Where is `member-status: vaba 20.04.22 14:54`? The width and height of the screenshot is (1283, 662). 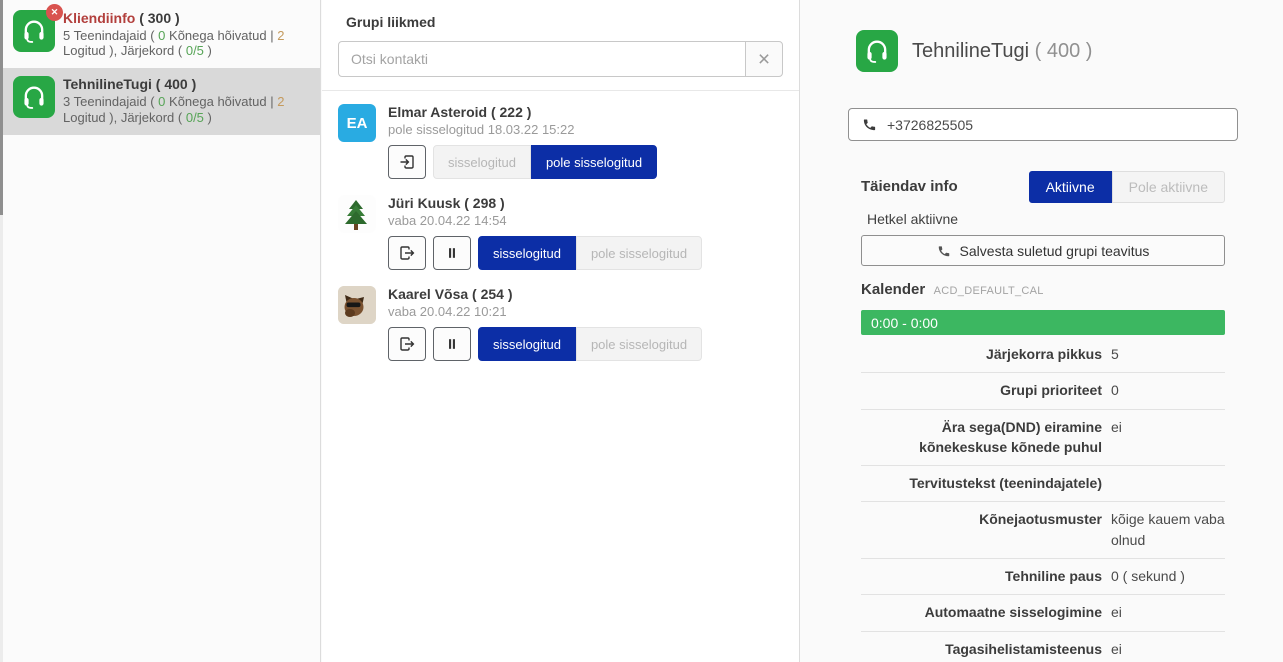 member-status: vaba 20.04.22 14:54 is located at coordinates (447, 220).